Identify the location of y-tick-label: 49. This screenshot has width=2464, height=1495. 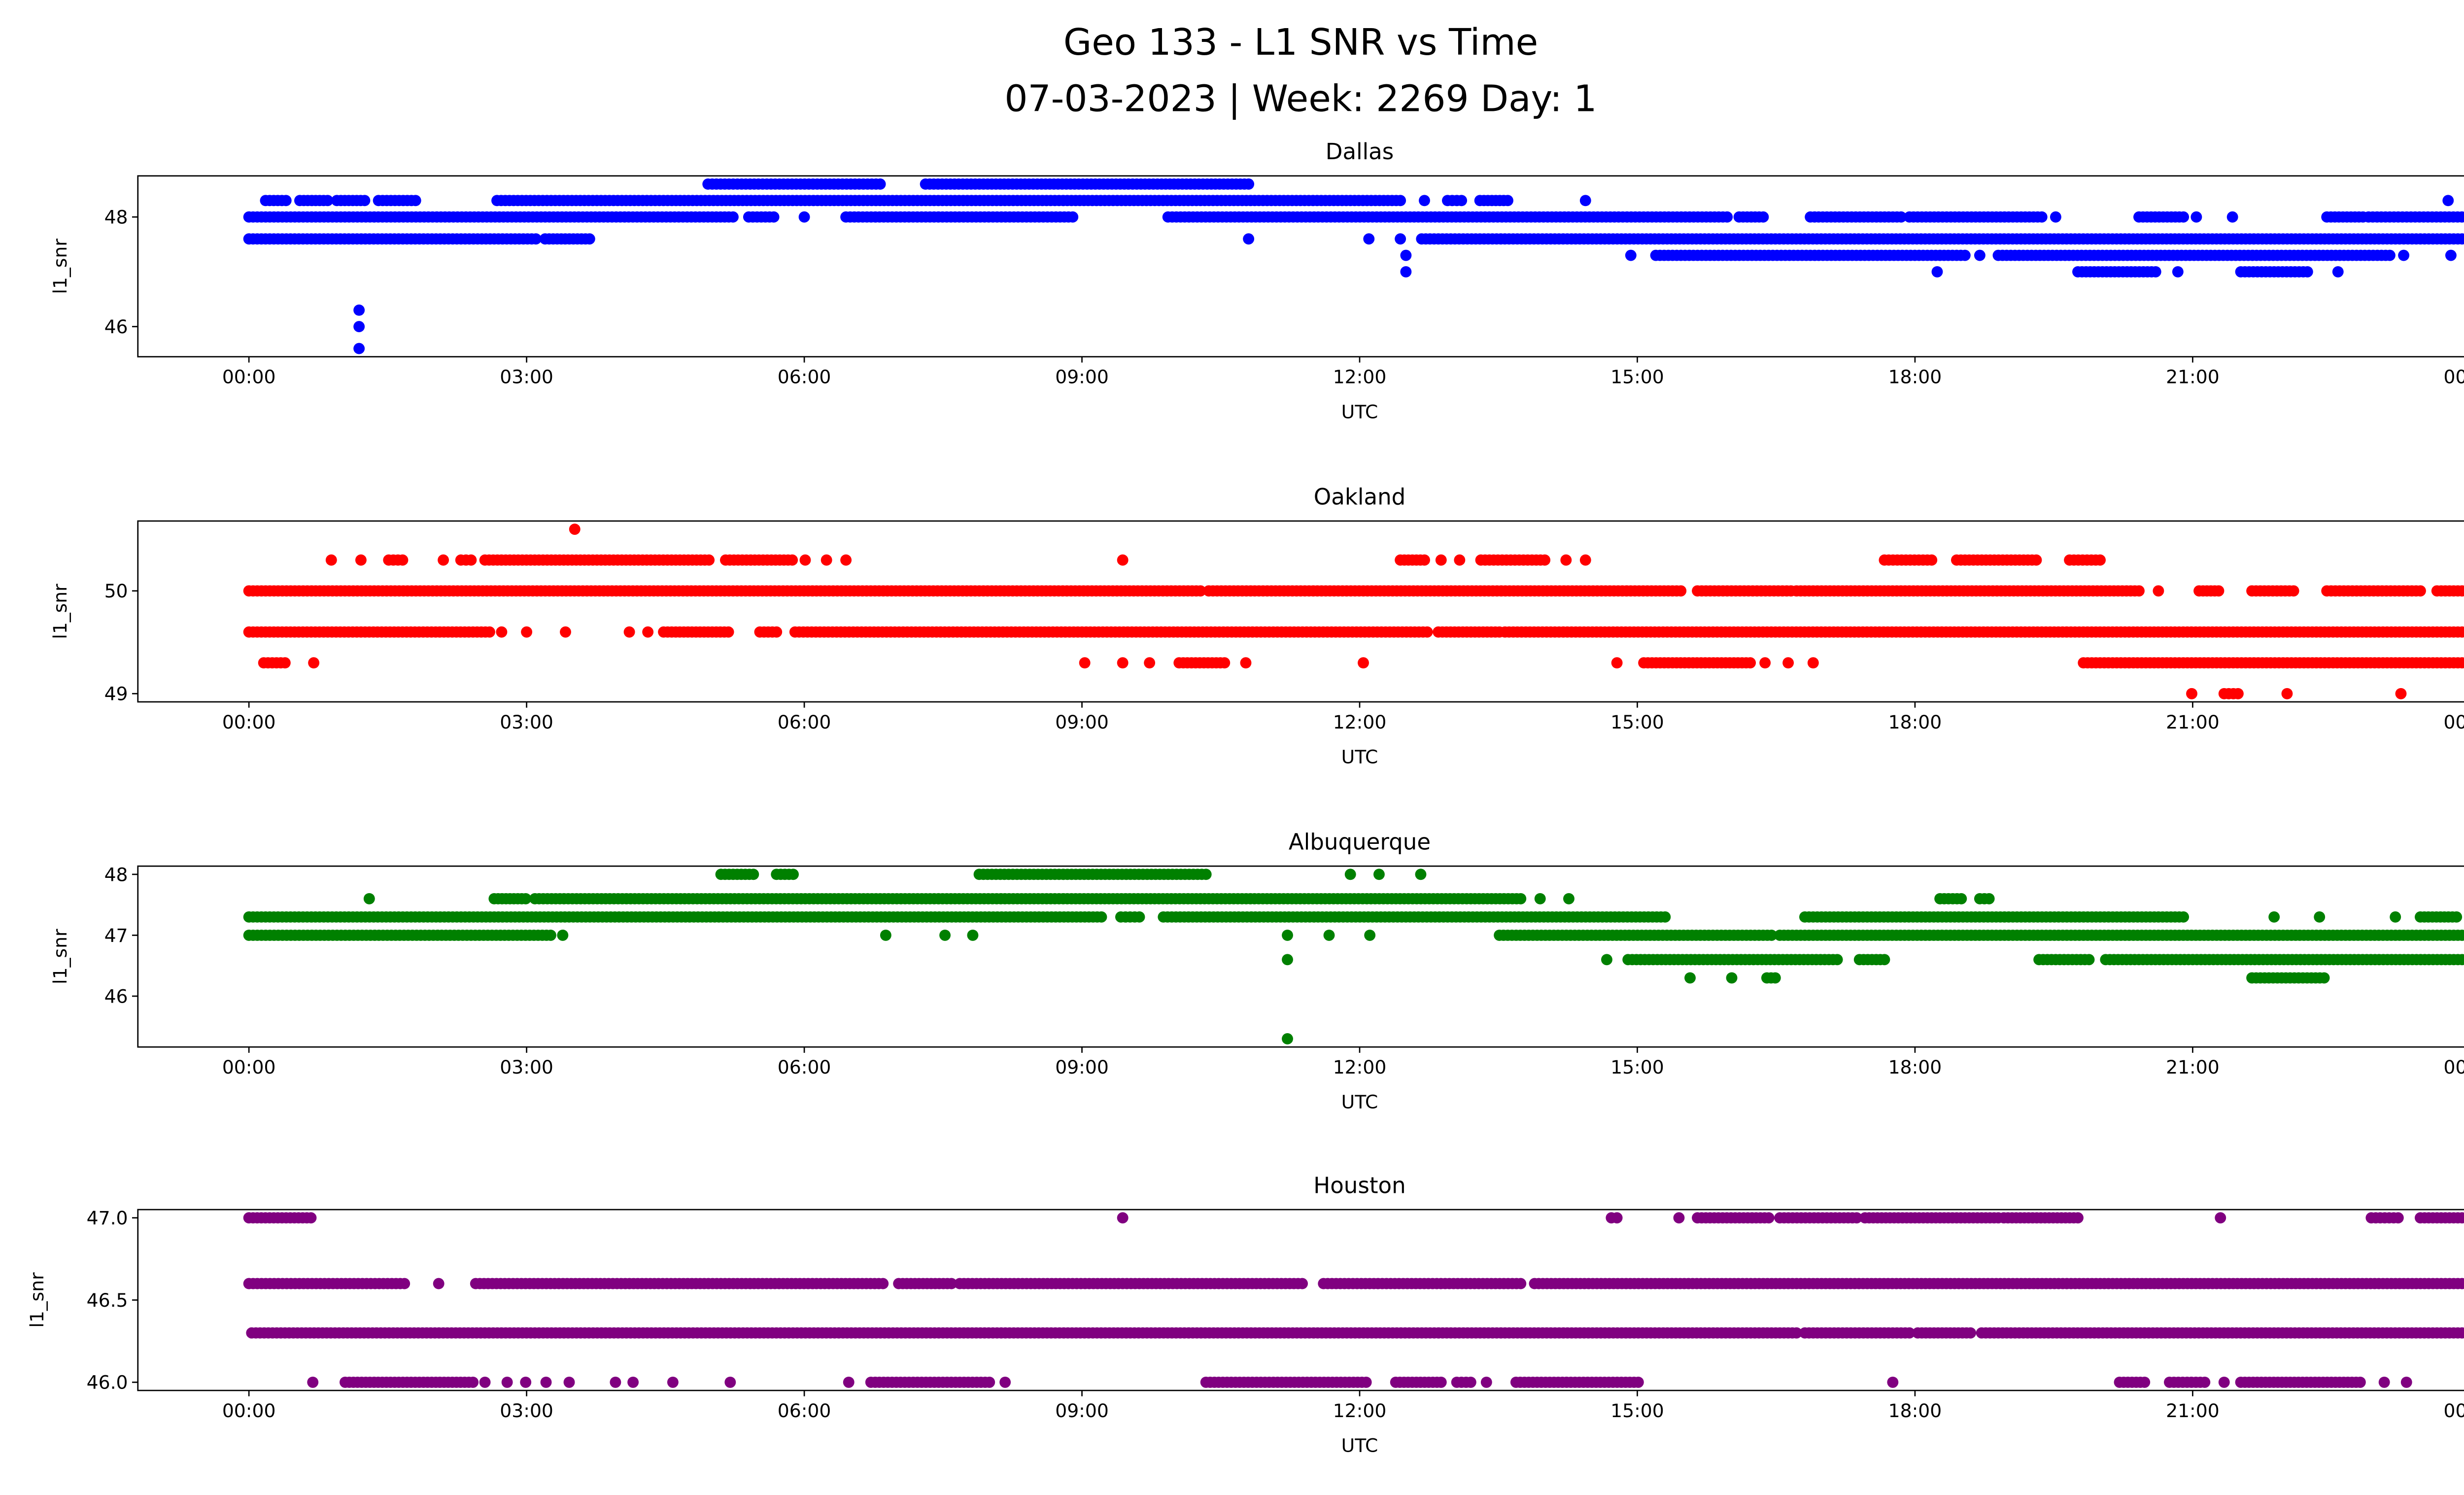
(116, 694).